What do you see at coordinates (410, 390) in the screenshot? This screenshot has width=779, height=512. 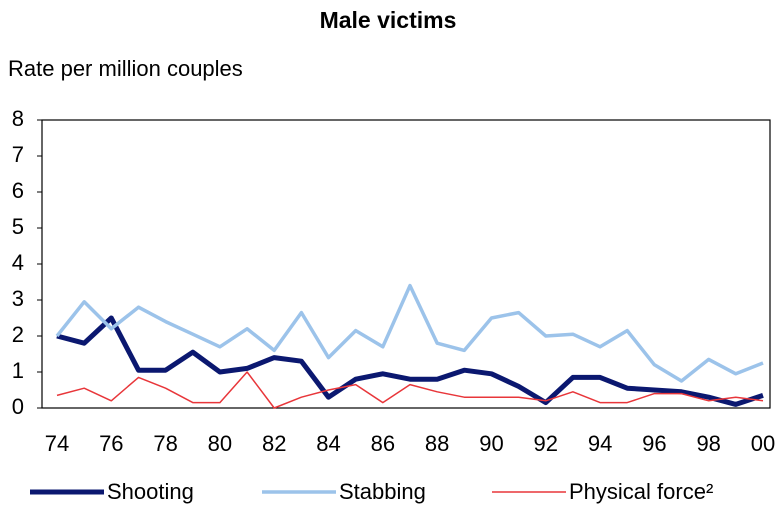 I see `series-line` at bounding box center [410, 390].